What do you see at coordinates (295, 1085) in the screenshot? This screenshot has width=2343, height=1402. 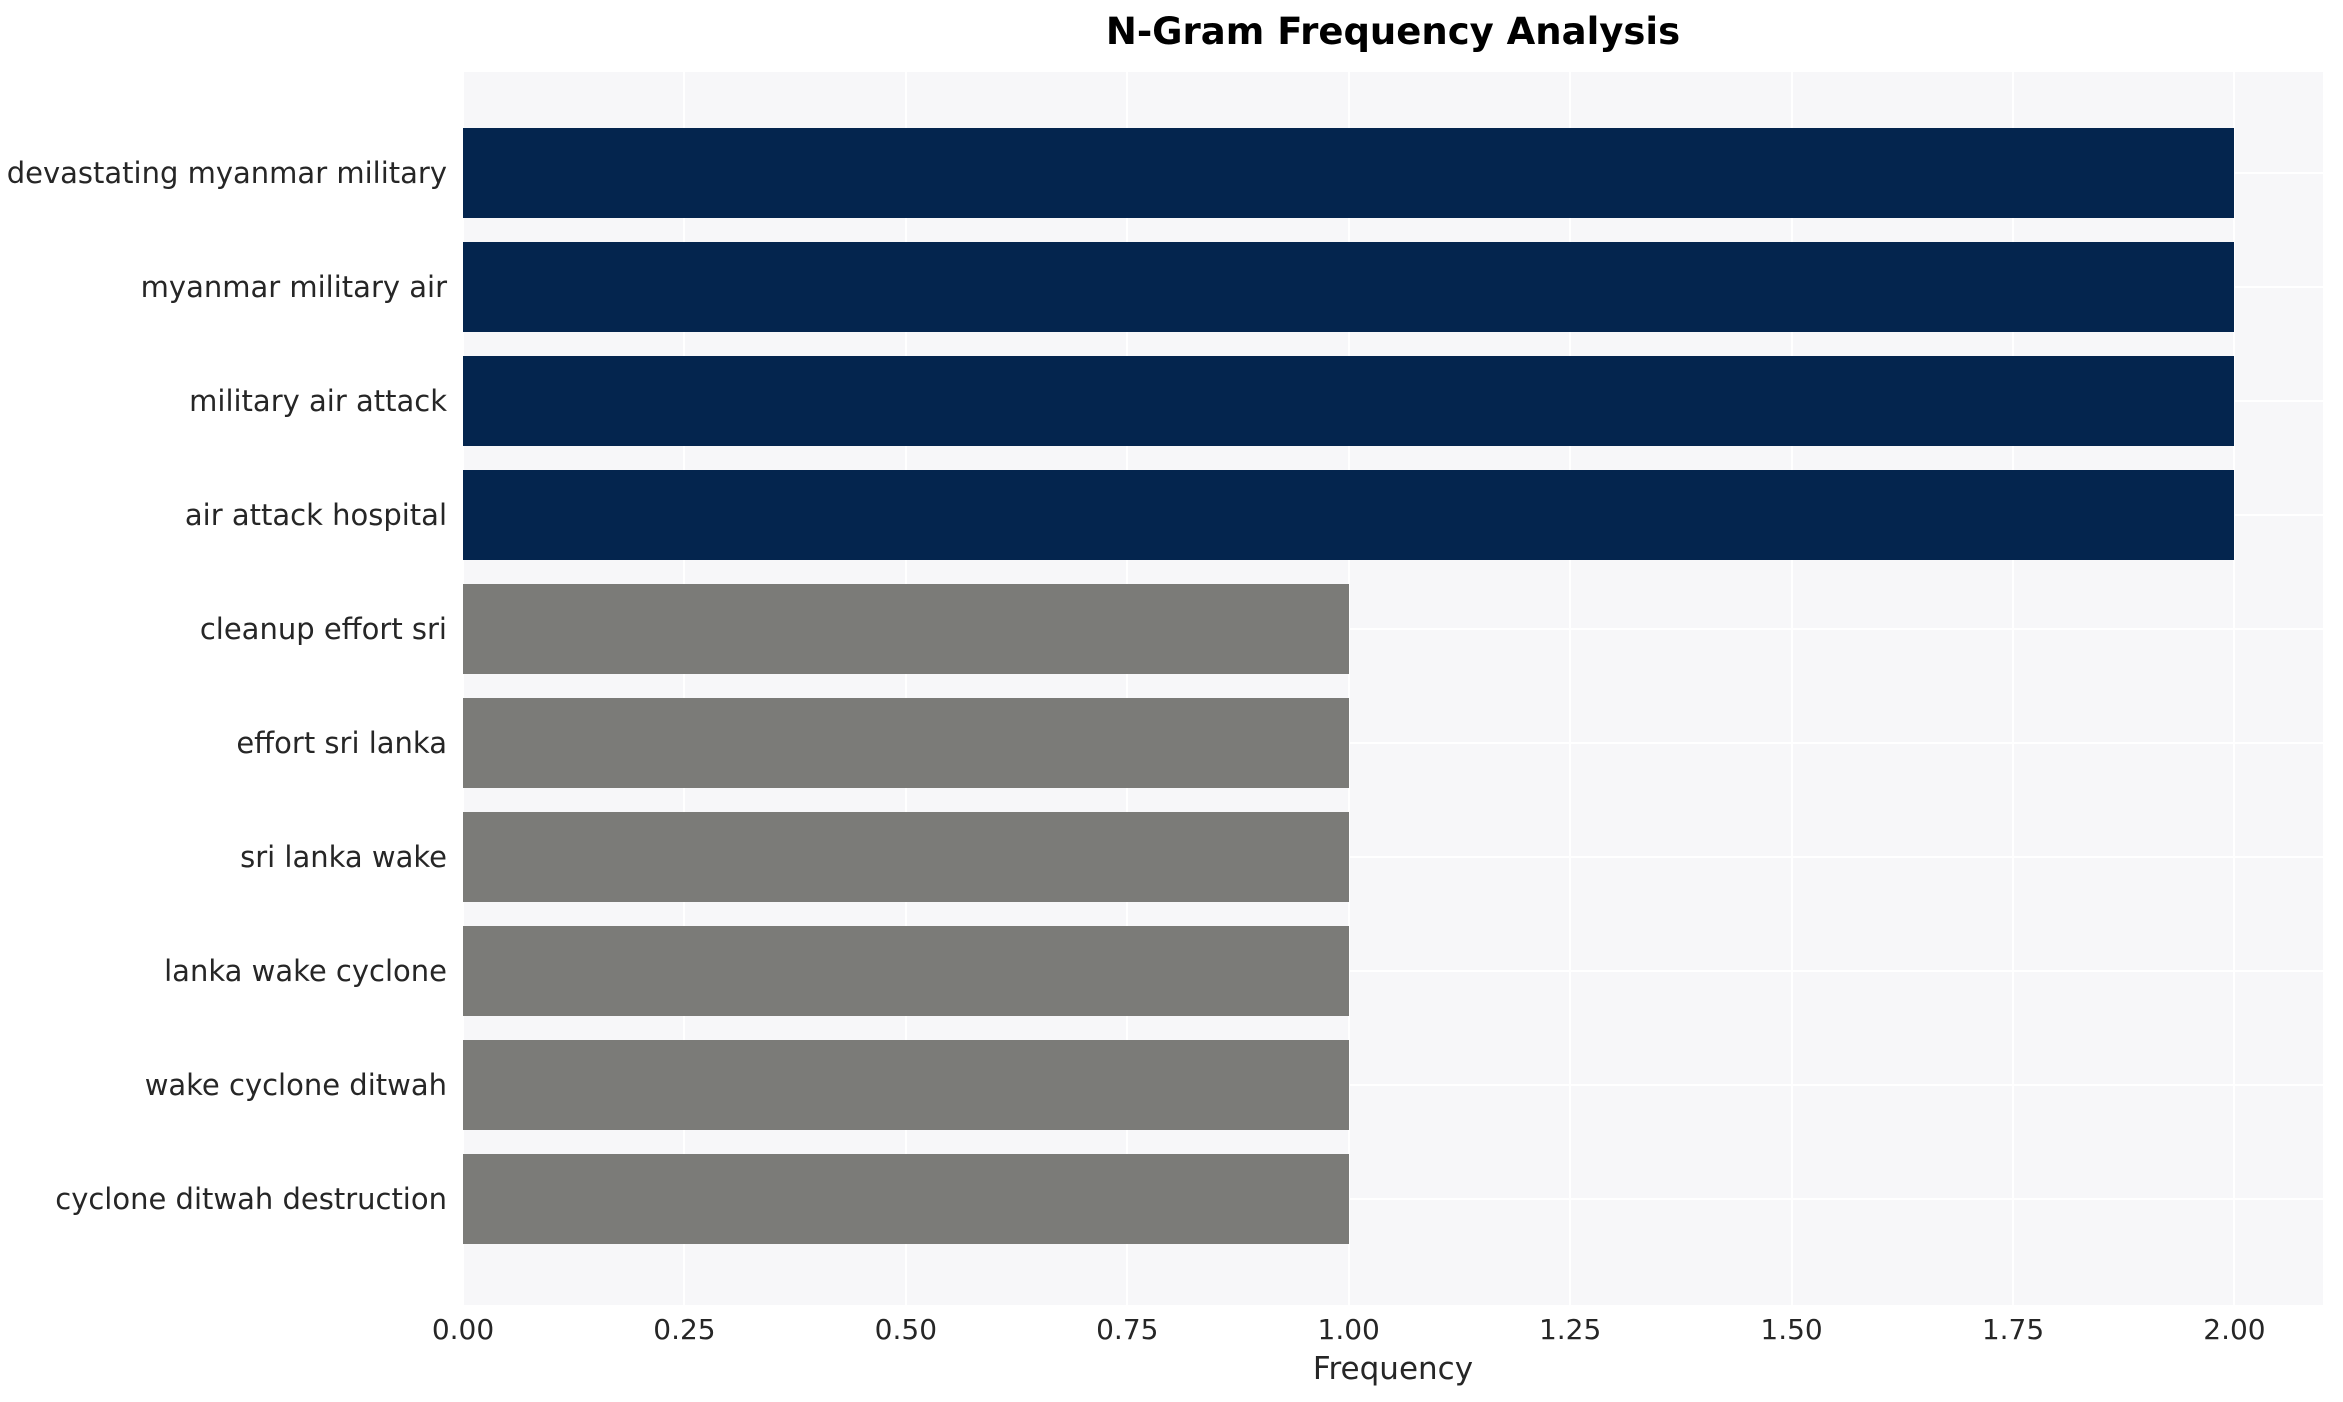 I see `y-tick-label: wake cyclone ditwah` at bounding box center [295, 1085].